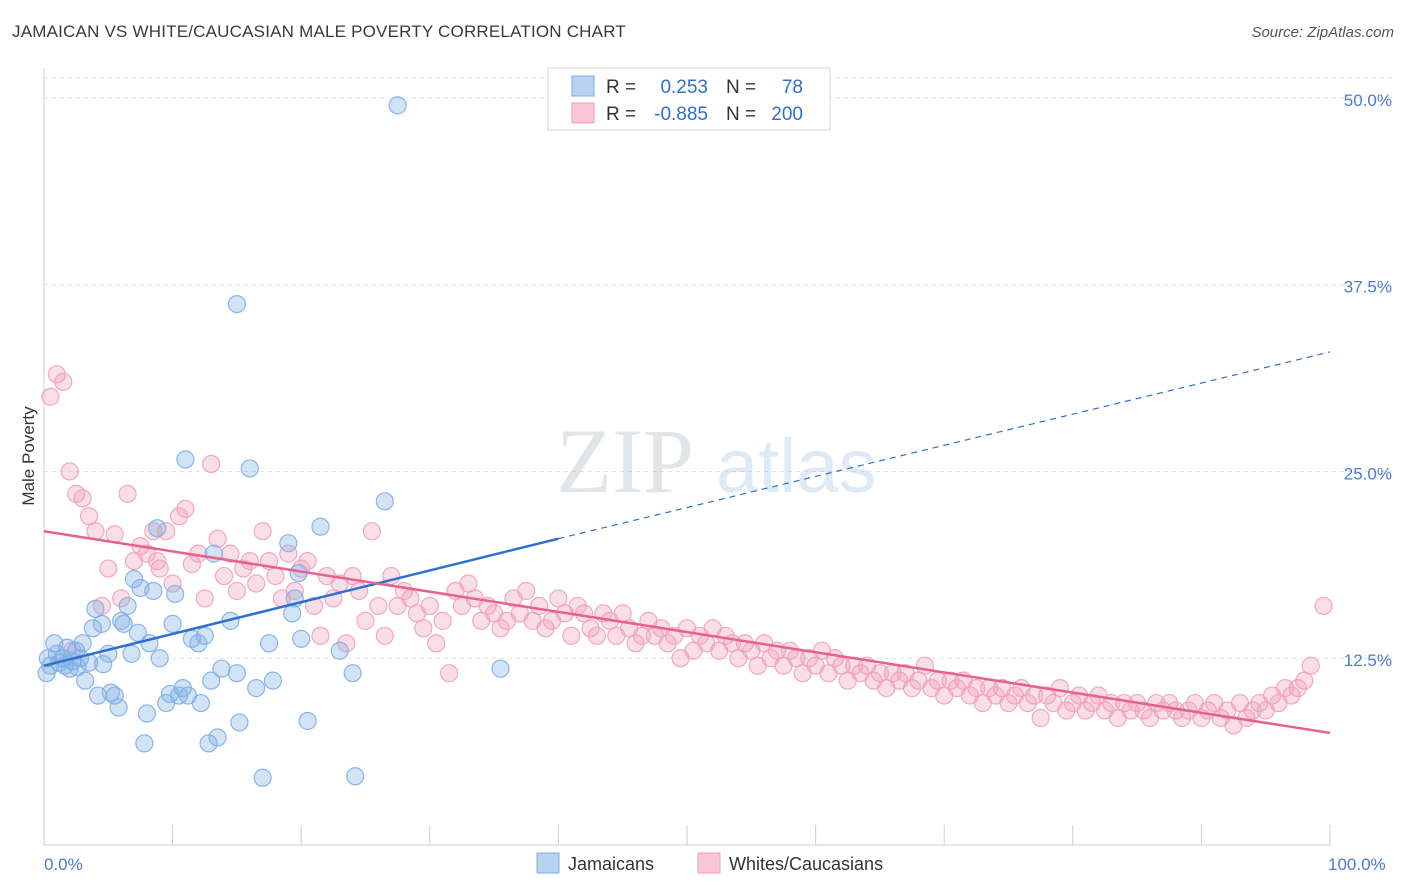 The height and width of the screenshot is (892, 1406). I want to click on bottom-legend: Jamaicans Whites/Caucasians, so click(709, 863).